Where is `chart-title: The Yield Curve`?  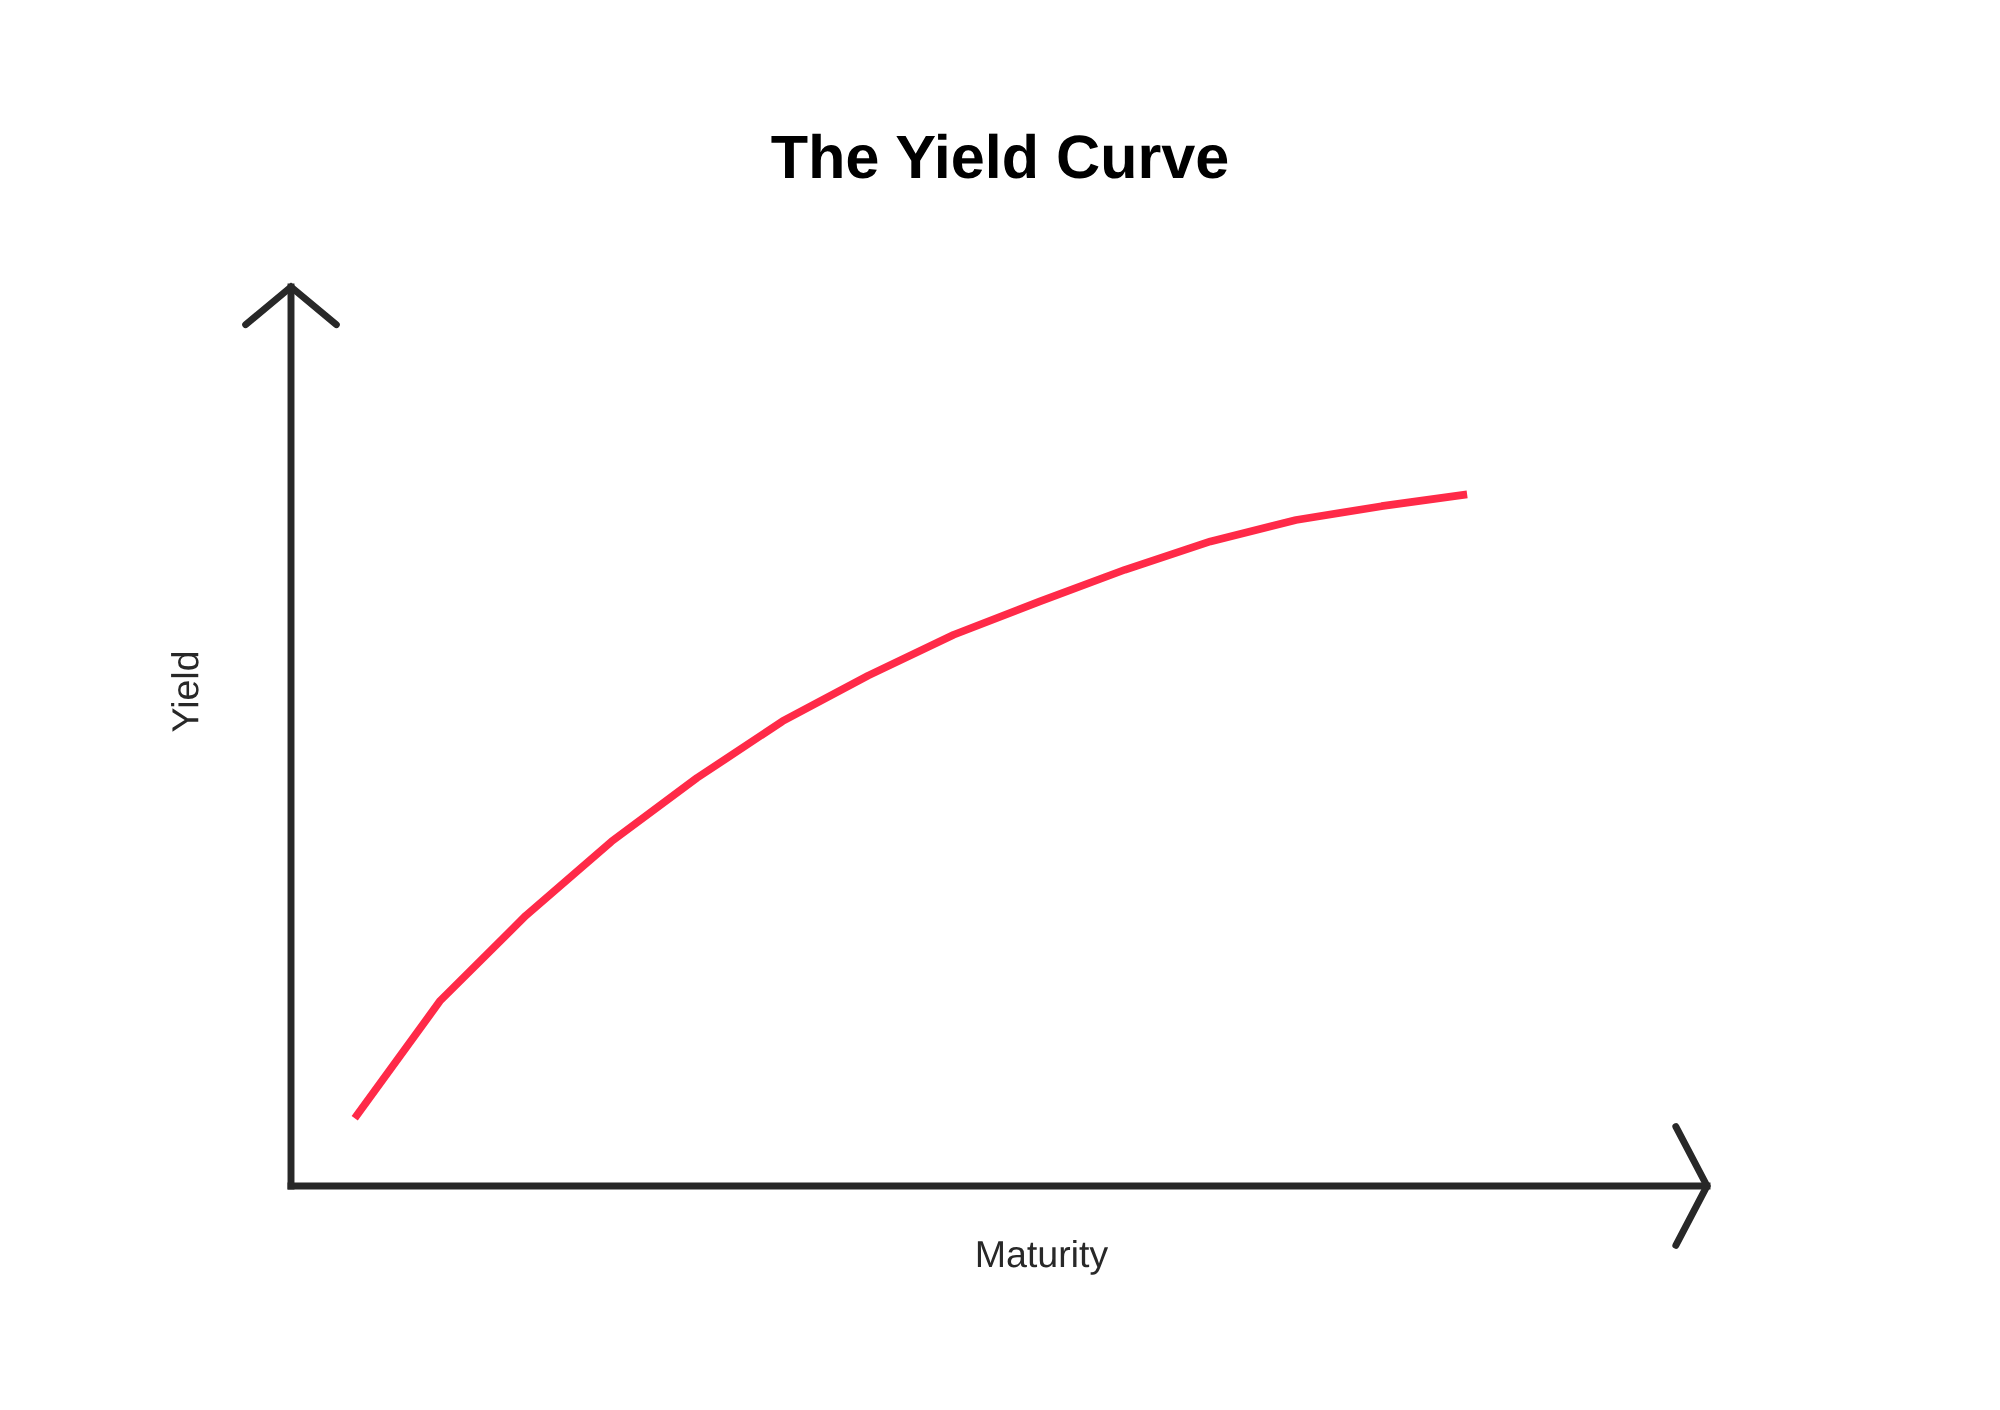 chart-title: The Yield Curve is located at coordinates (999, 156).